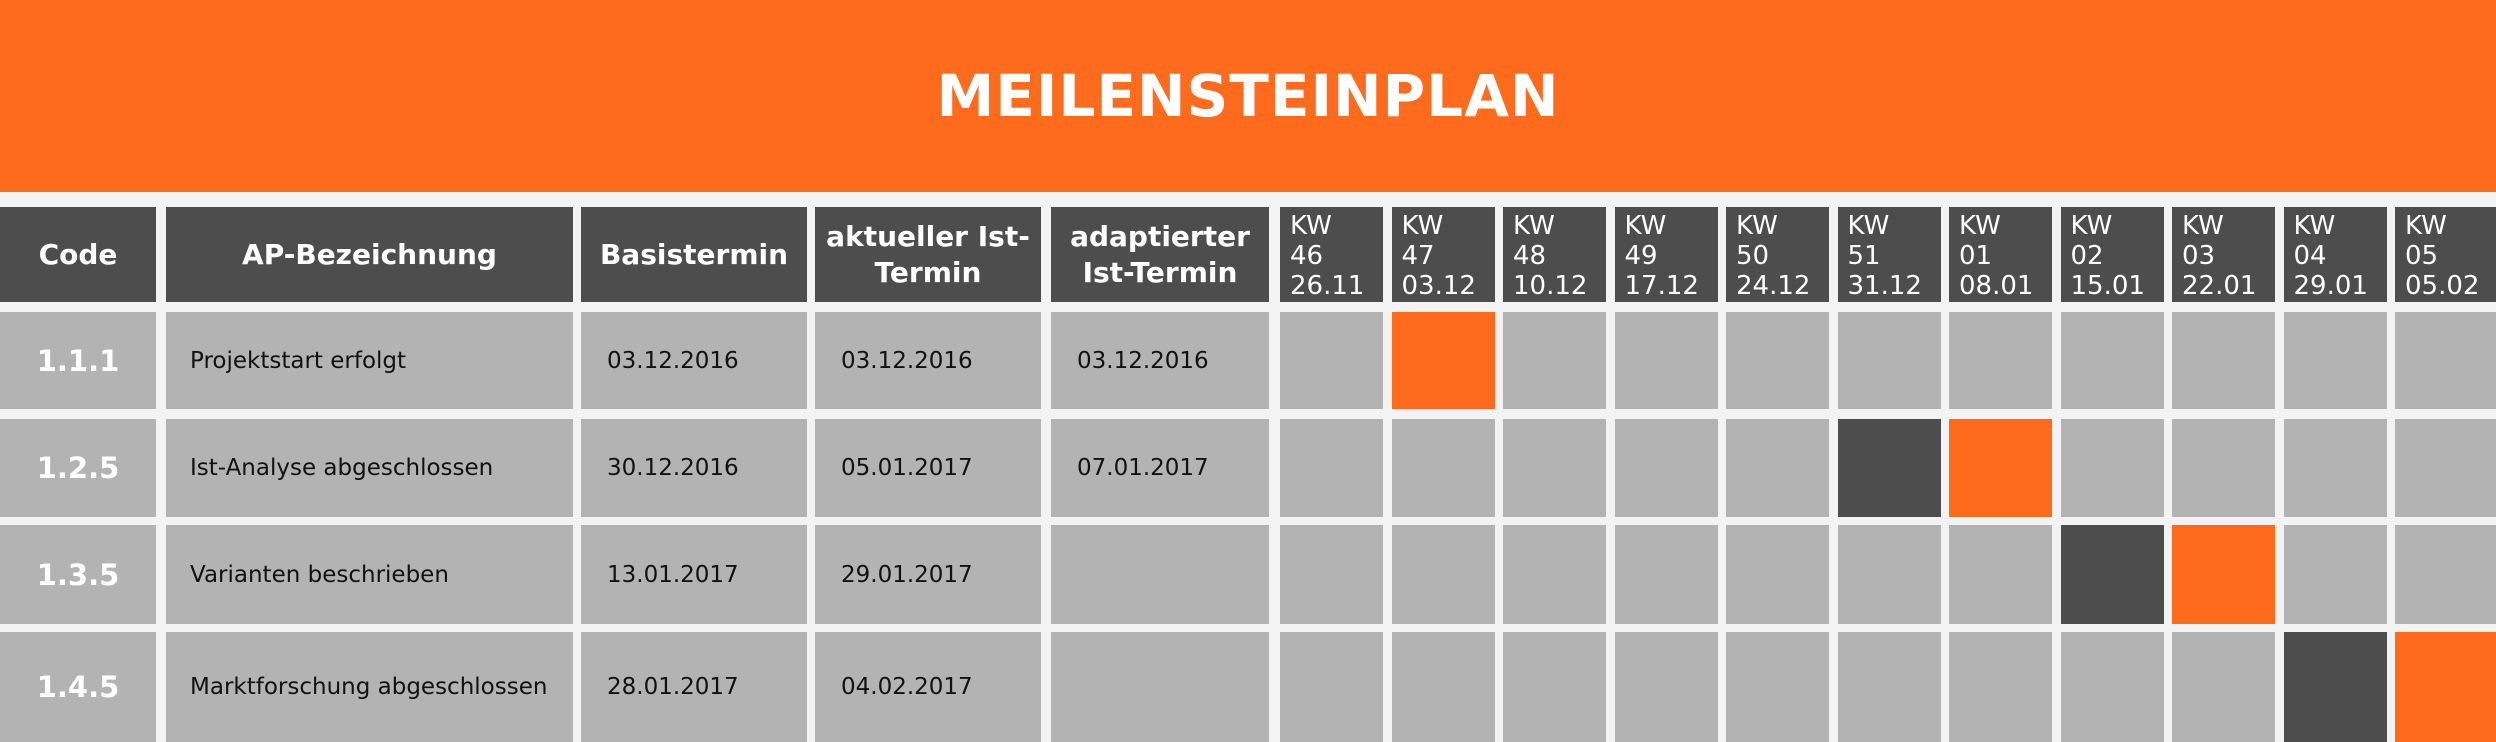  Describe the element at coordinates (1554, 254) in the screenshot. I see `week-header: KW 48 10.12` at that location.